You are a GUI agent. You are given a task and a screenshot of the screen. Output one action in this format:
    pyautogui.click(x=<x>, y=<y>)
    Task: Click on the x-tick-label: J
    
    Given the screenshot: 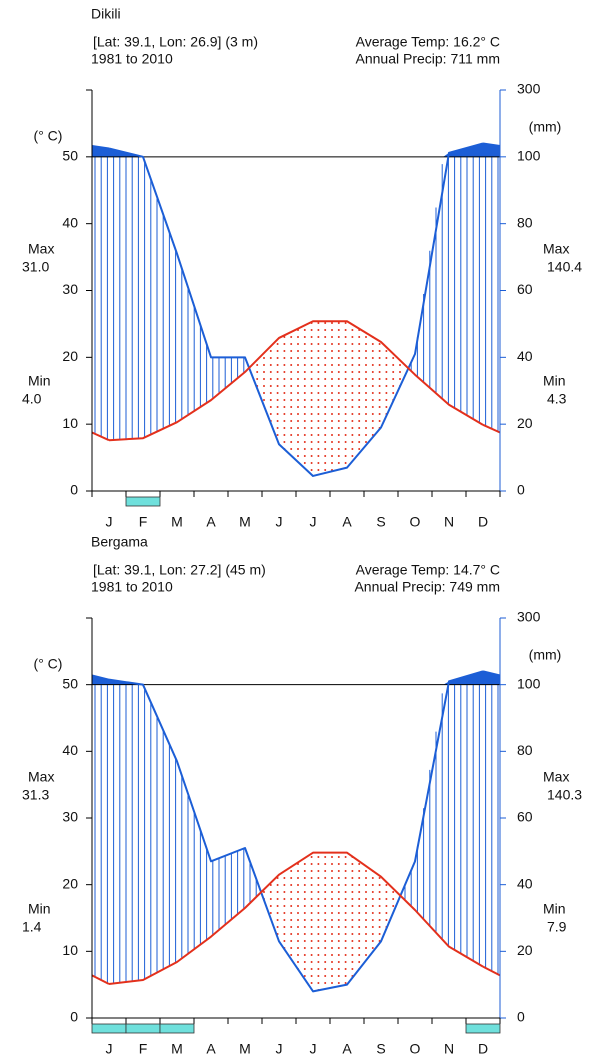 What is the action you would take?
    pyautogui.click(x=279, y=1049)
    